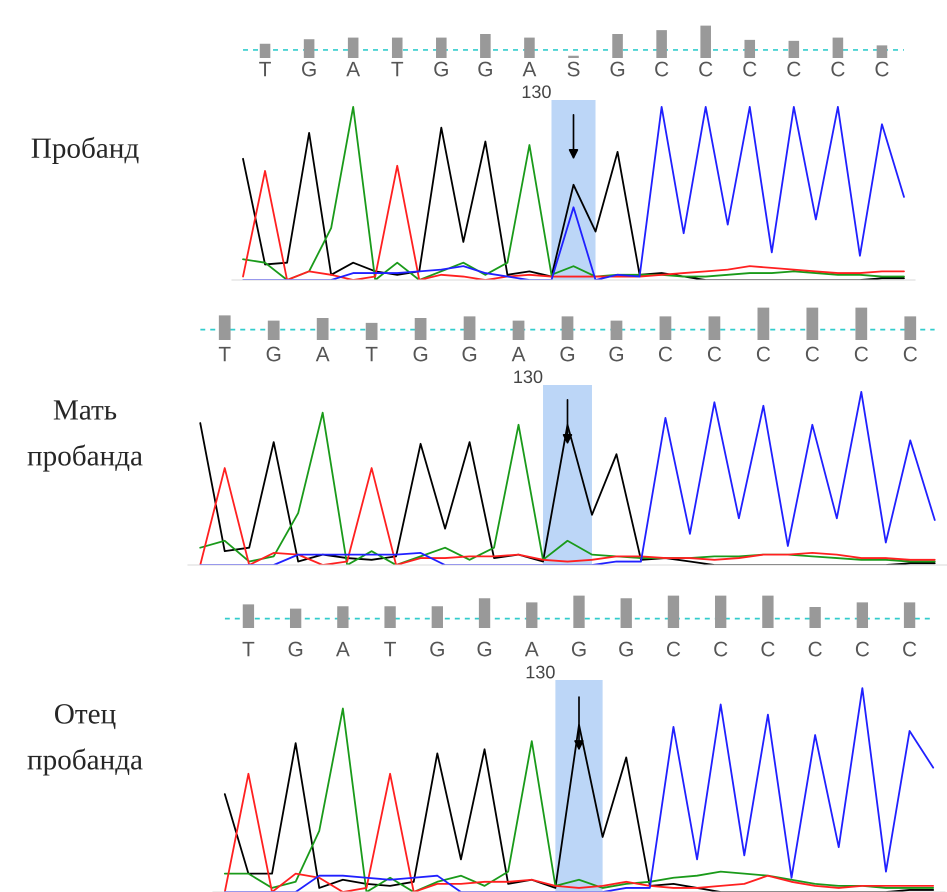 This screenshot has width=947, height=892. I want to click on x-tick-label: S, so click(574, 69).